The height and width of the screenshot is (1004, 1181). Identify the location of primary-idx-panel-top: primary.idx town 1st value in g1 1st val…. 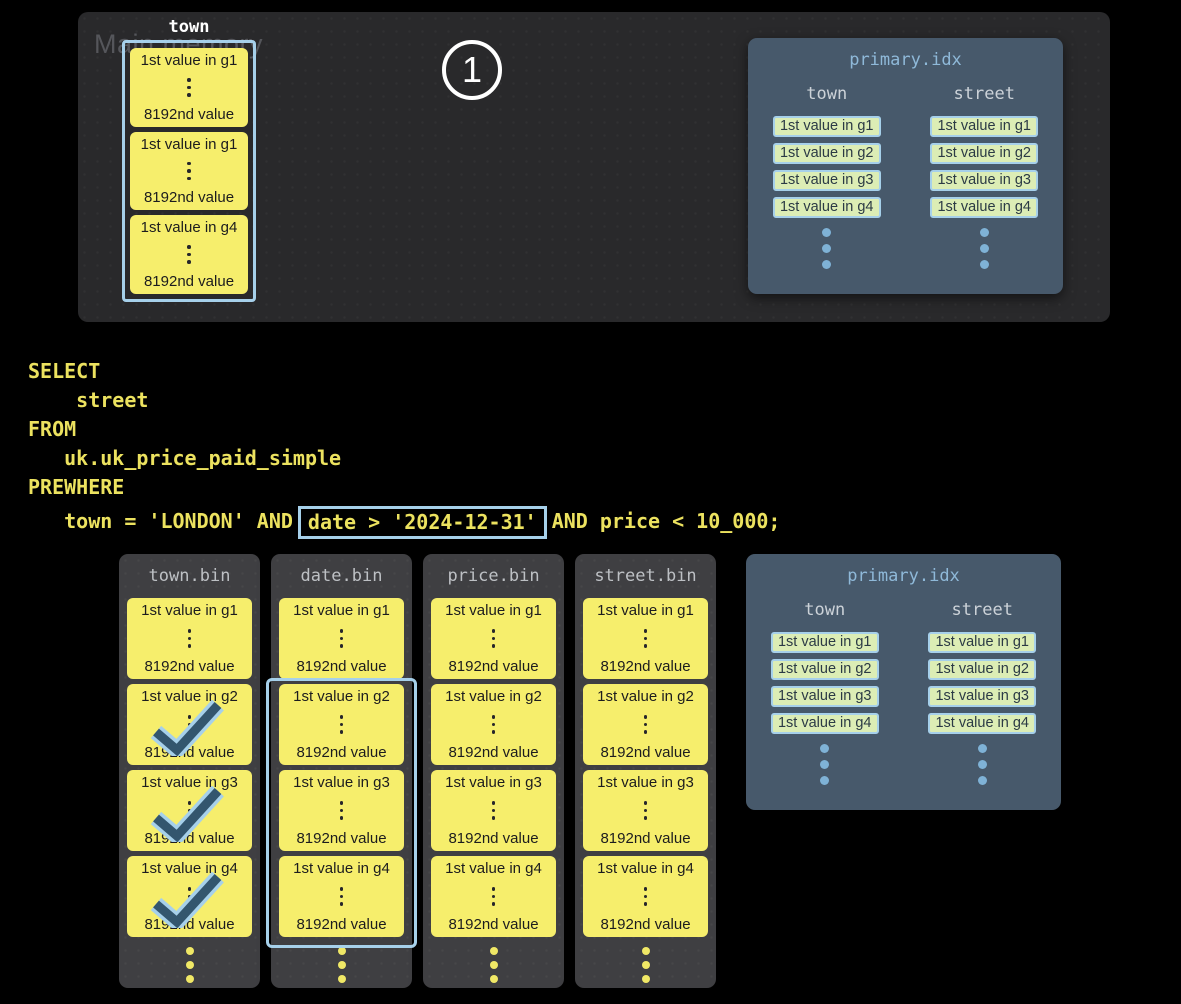
(905, 166).